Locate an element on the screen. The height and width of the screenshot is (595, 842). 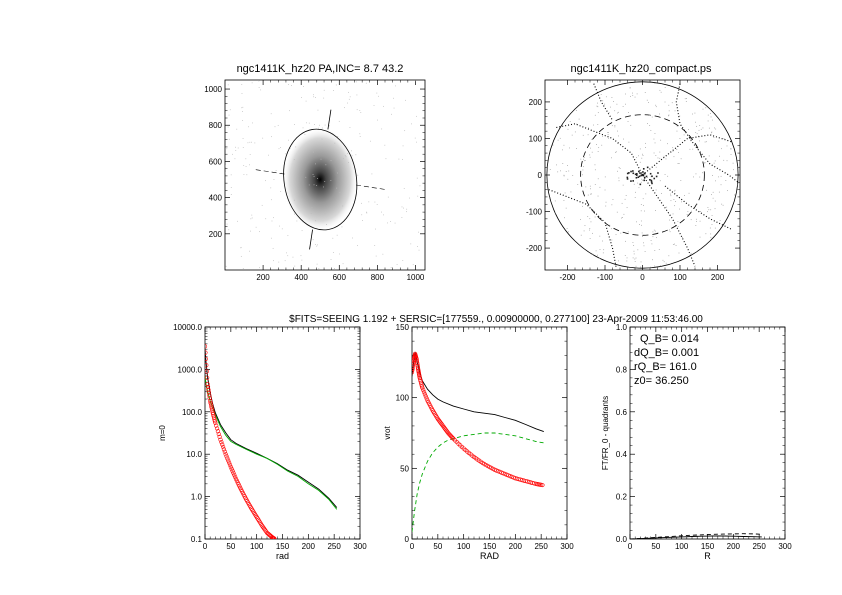
series-symbols is located at coordinates (241, 441).